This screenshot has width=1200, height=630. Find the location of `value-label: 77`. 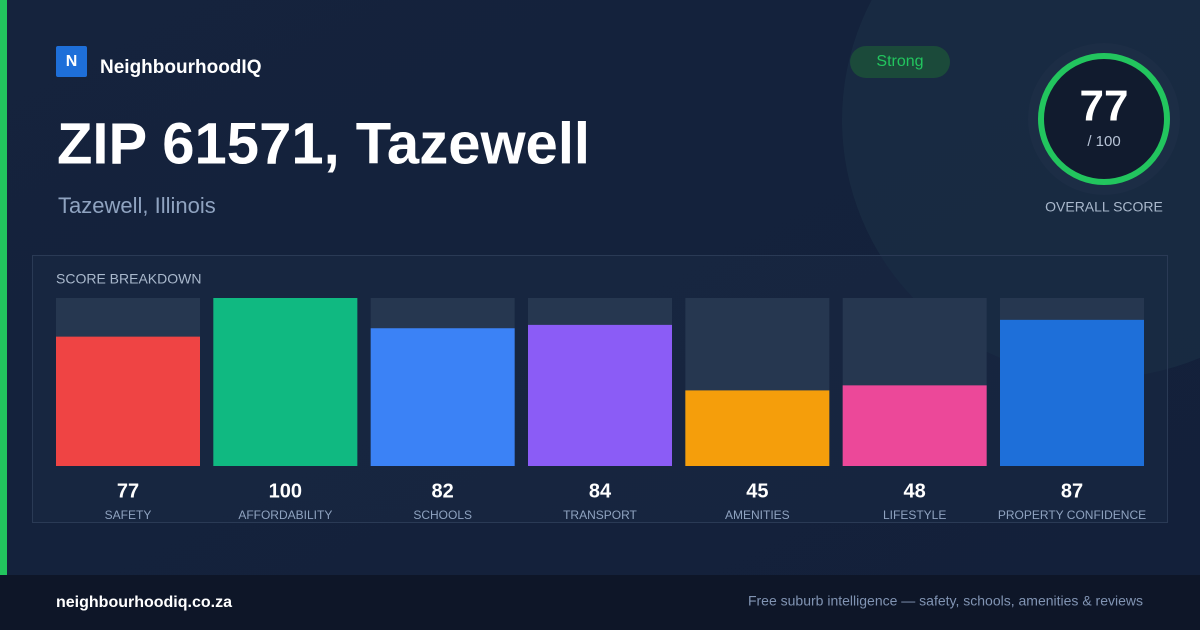

value-label: 77 is located at coordinates (128, 491).